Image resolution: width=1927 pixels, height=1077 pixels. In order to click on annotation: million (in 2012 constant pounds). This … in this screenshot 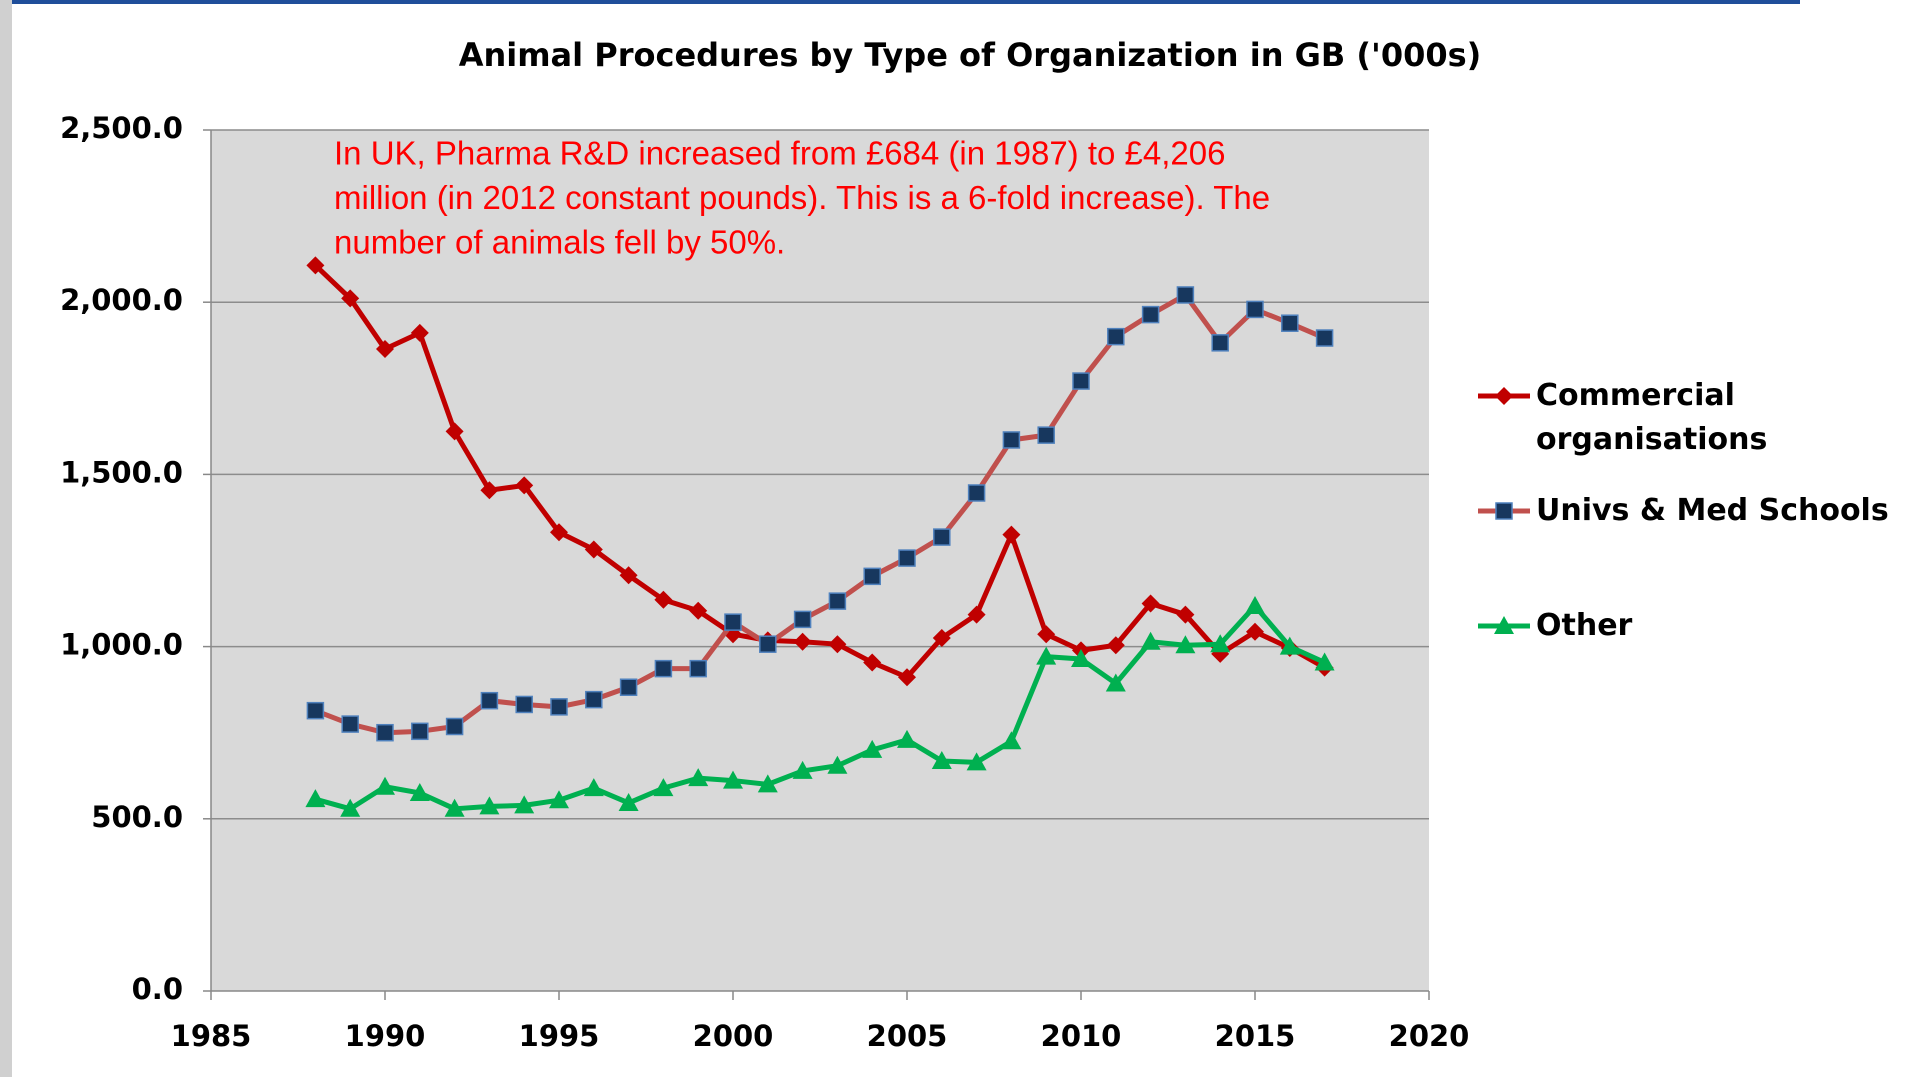, I will do `click(802, 197)`.